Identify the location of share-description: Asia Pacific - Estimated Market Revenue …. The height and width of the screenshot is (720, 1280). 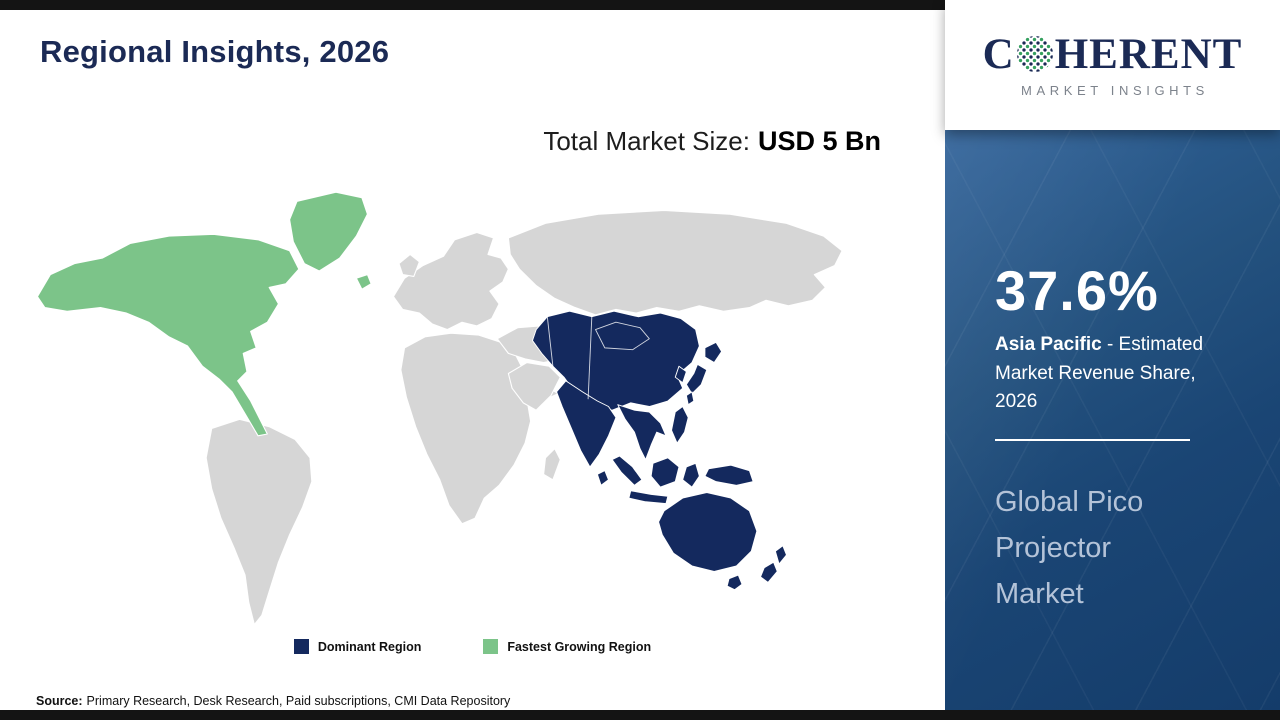
(1115, 374).